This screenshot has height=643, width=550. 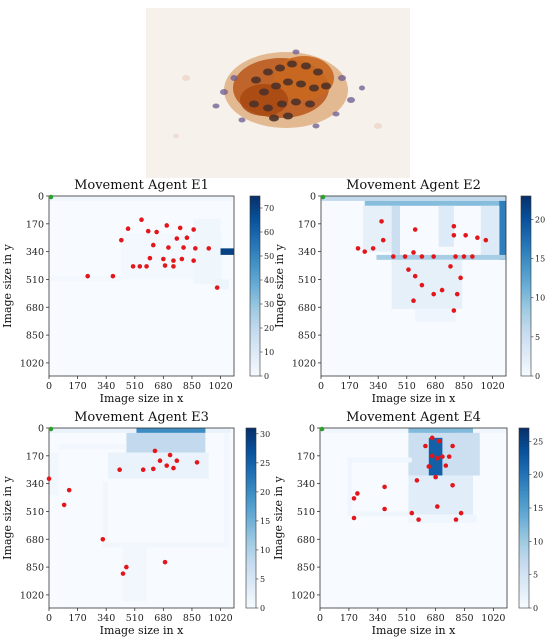 What do you see at coordinates (35, 456) in the screenshot?
I see `y-tick-label: 170` at bounding box center [35, 456].